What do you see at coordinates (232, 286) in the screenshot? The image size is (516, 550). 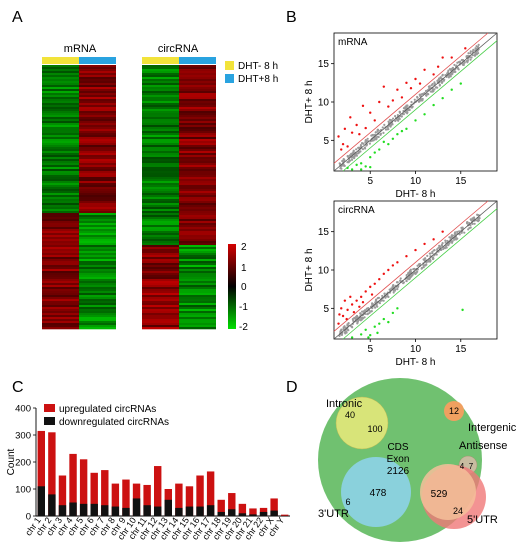 I see `colorscale-bar` at bounding box center [232, 286].